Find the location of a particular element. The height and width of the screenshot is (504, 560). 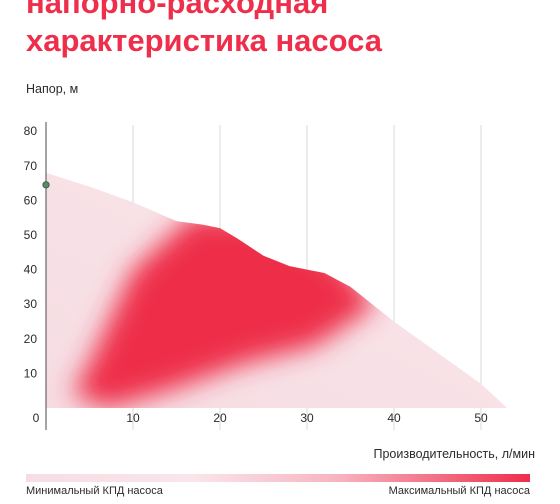

x-tick-labels: 0 10 20 30 40 50 is located at coordinates (260, 418).